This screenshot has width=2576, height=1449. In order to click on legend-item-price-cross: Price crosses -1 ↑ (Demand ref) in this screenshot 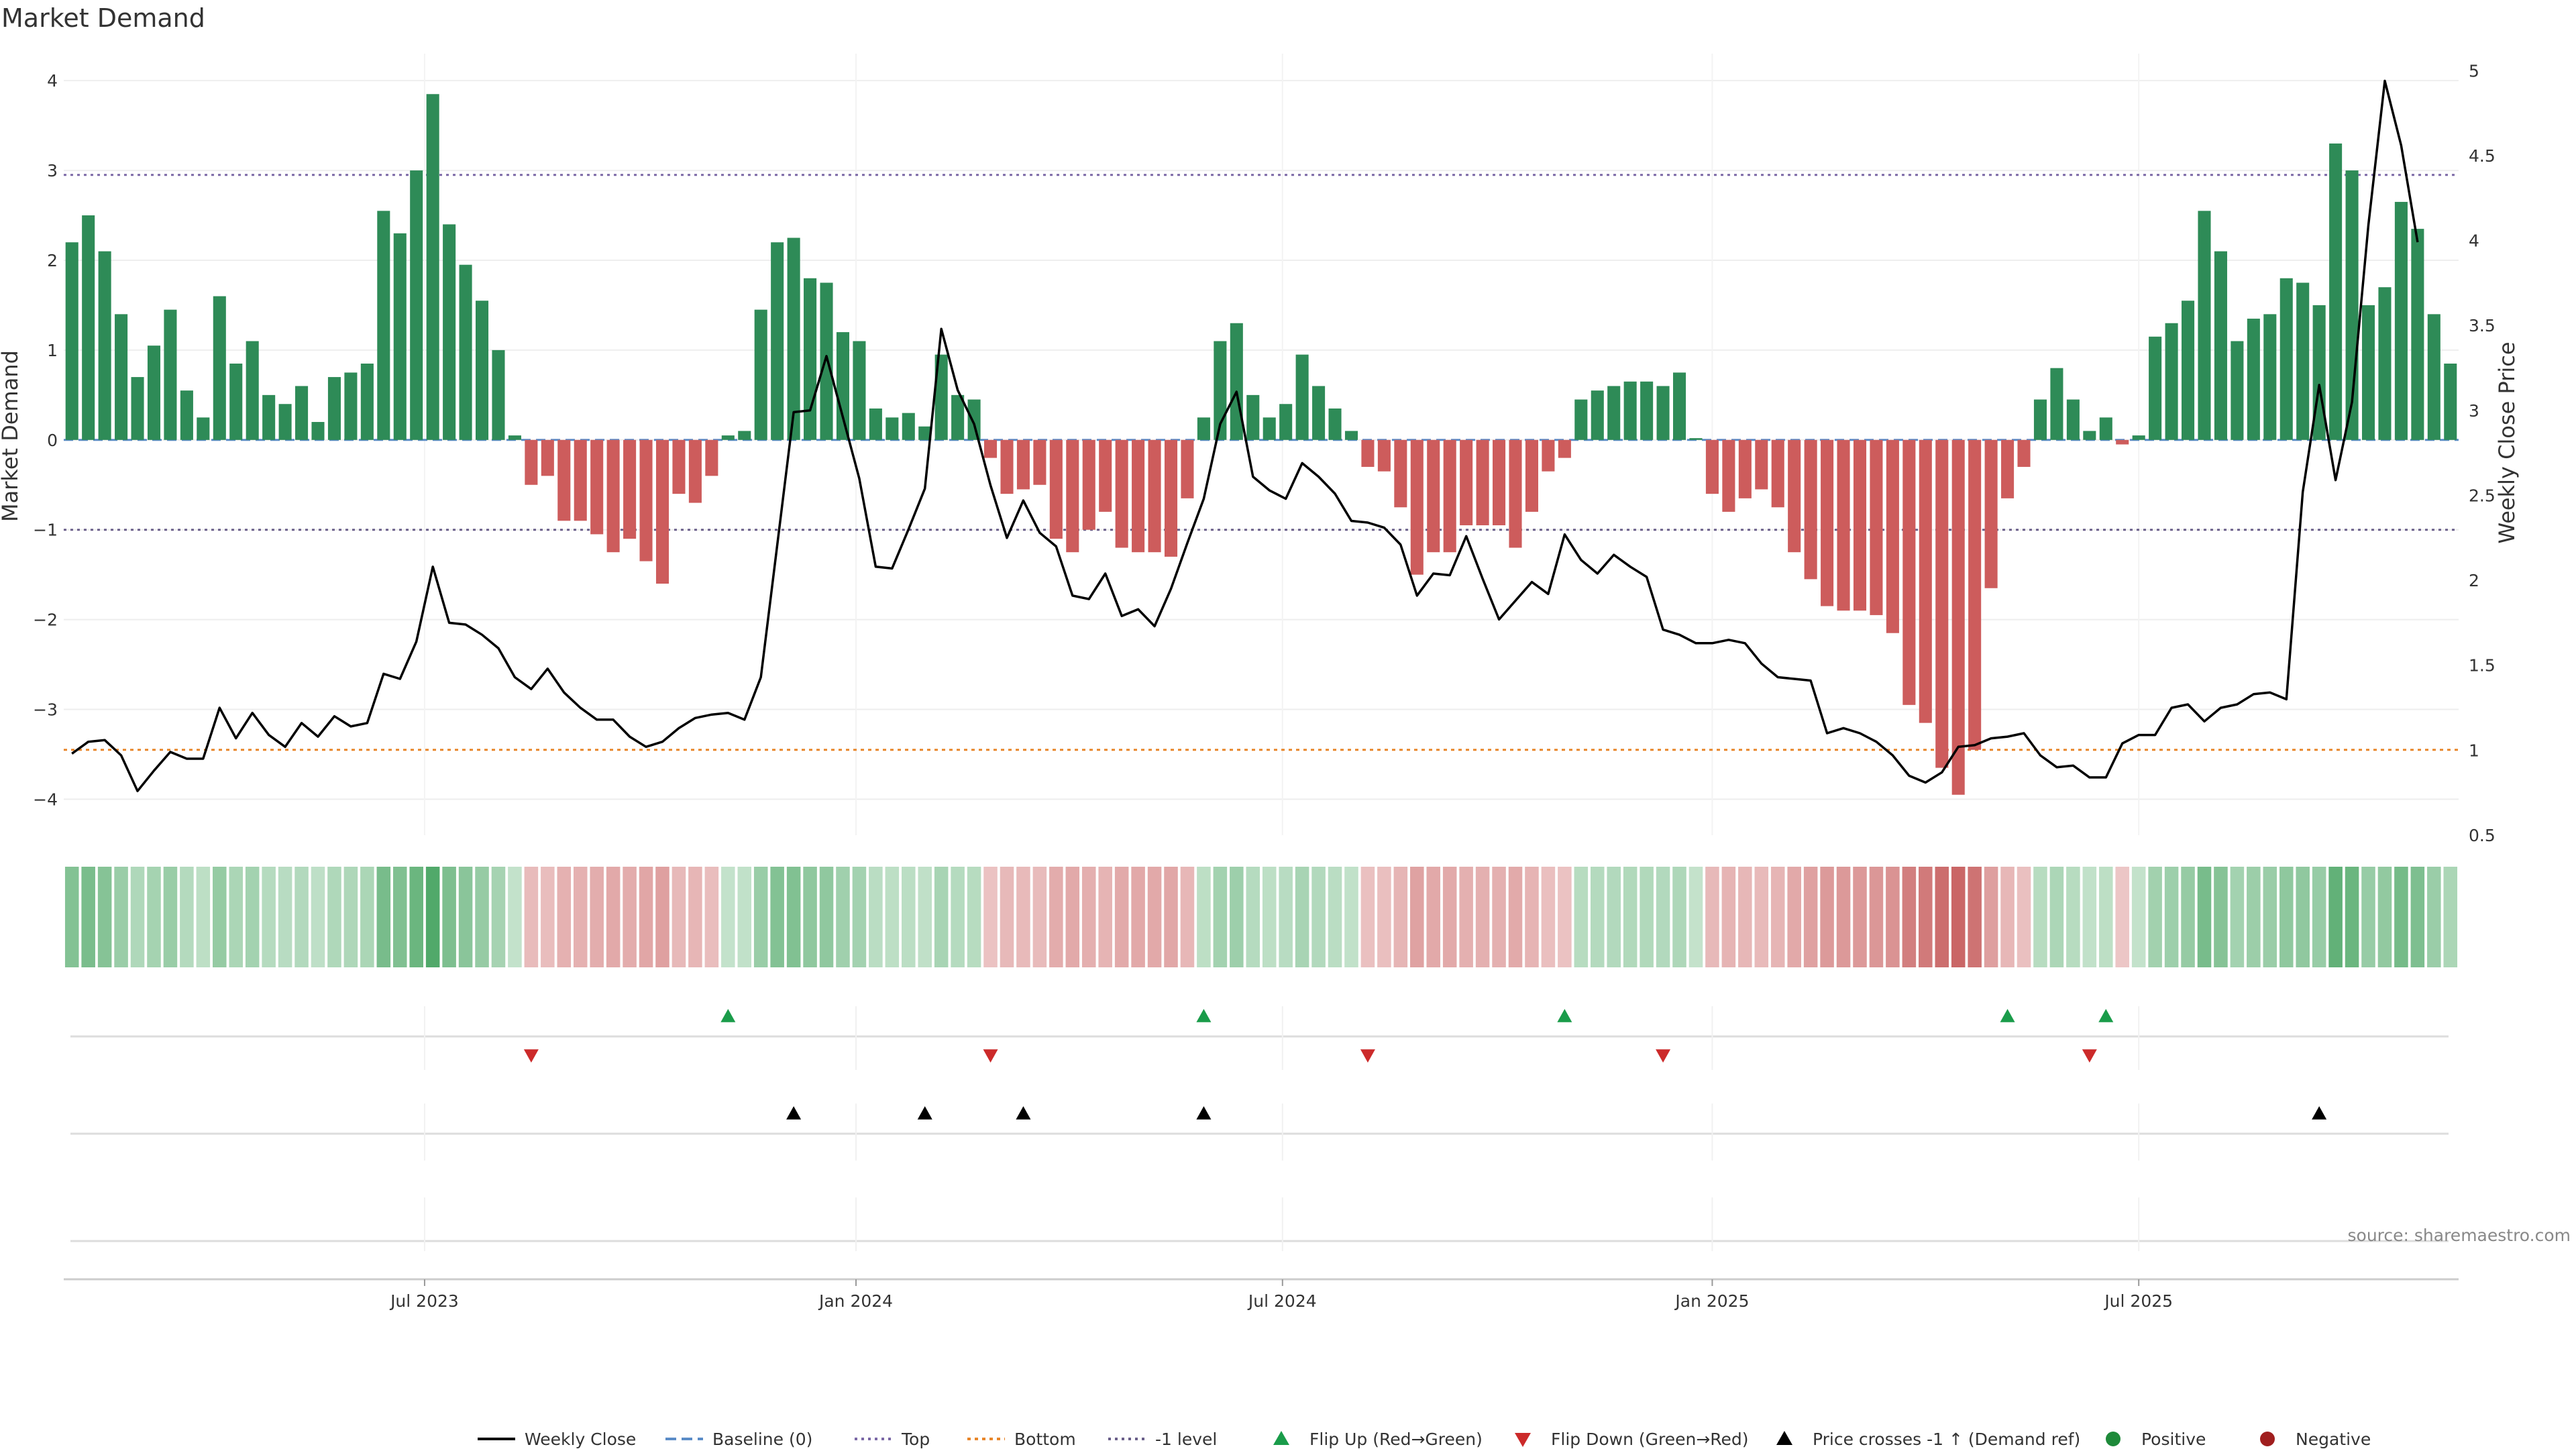, I will do `click(1928, 1439)`.